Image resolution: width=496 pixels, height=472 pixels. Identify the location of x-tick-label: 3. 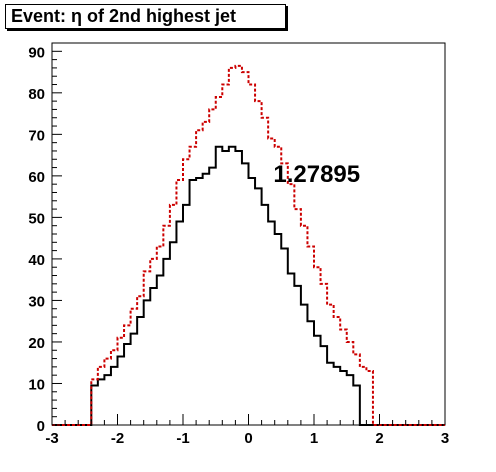
(445, 438).